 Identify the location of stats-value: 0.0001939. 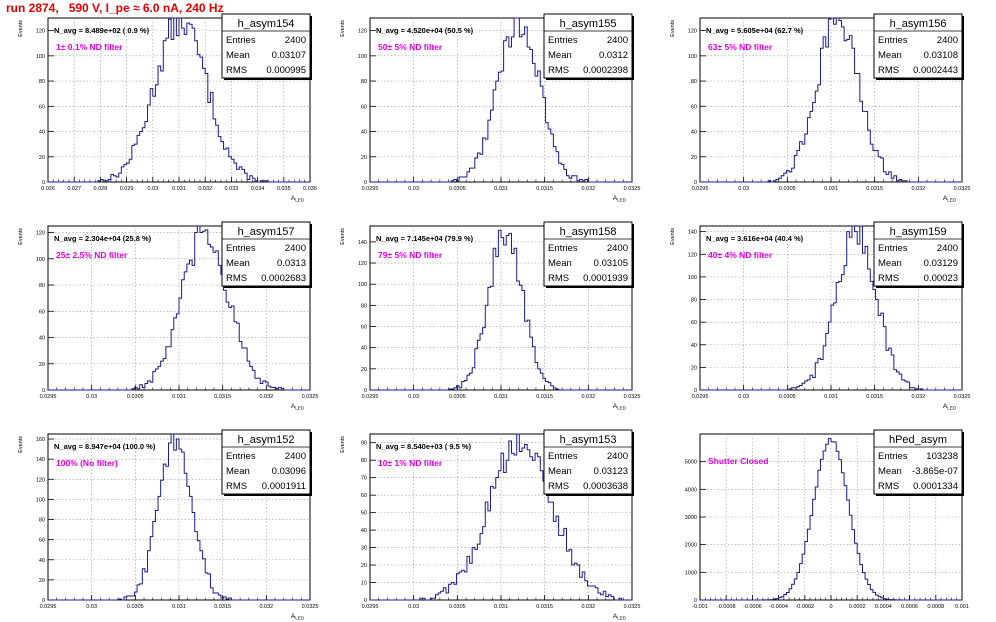
(605, 278).